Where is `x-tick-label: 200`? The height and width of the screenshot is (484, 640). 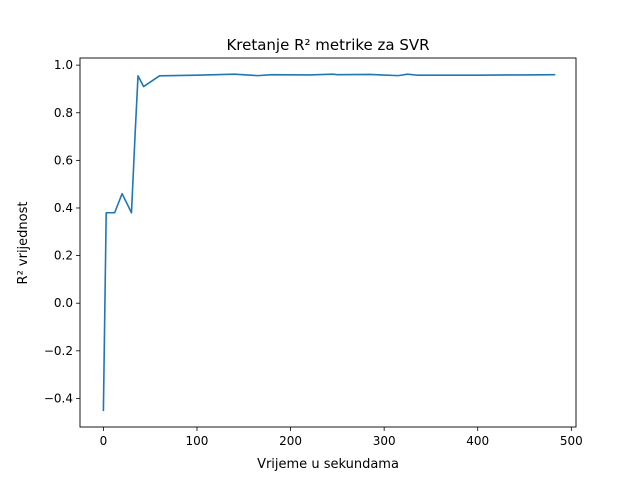
x-tick-label: 200 is located at coordinates (290, 441).